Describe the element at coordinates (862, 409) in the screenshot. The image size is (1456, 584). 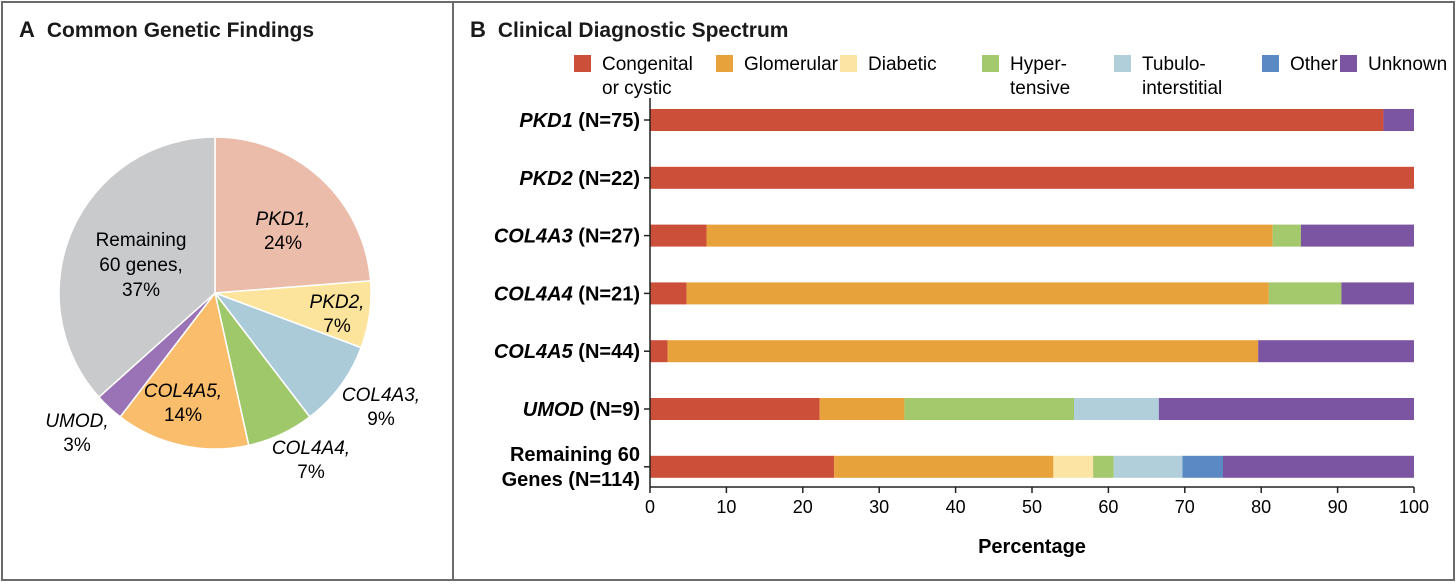
I see `bar-segment-umod-glomerular` at that location.